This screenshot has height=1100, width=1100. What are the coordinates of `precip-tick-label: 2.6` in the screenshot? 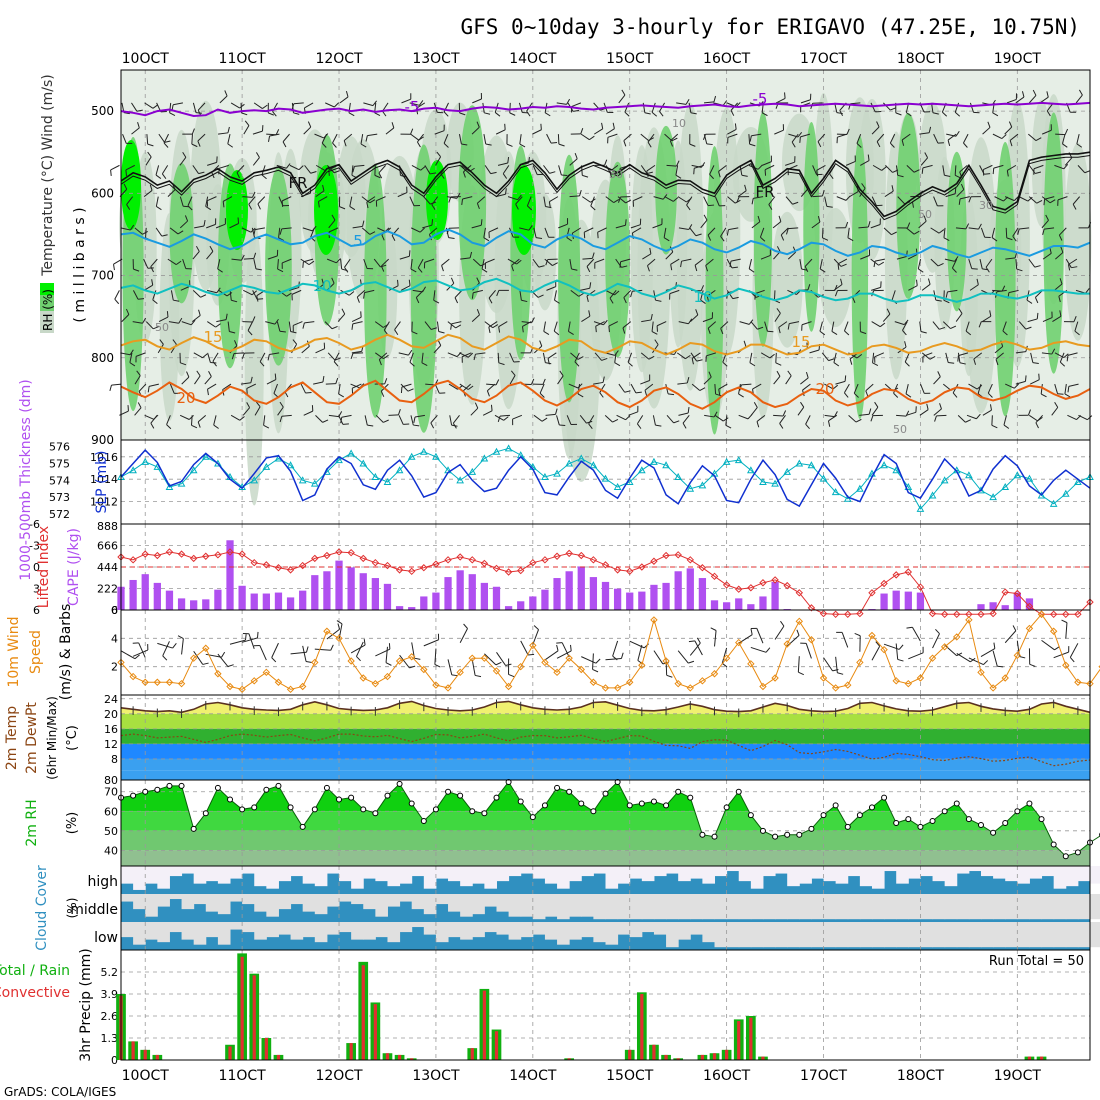 It's located at (110, 1016).